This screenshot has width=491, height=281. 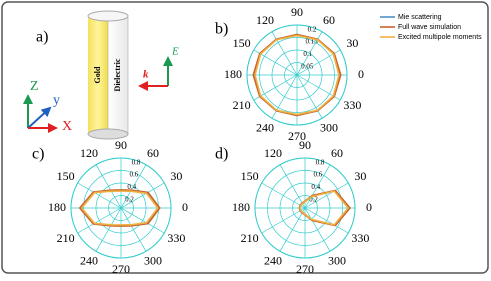 I want to click on y-axis, so click(x=39, y=117).